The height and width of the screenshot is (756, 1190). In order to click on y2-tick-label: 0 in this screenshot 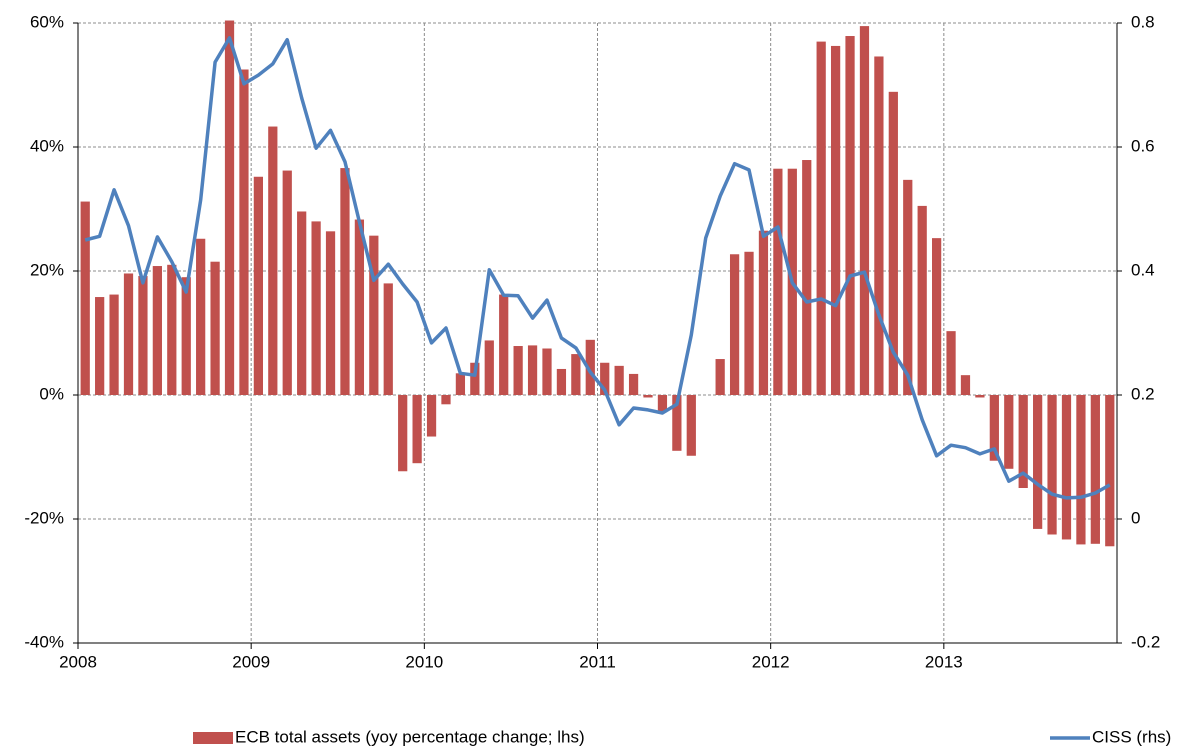, I will do `click(1135, 517)`.